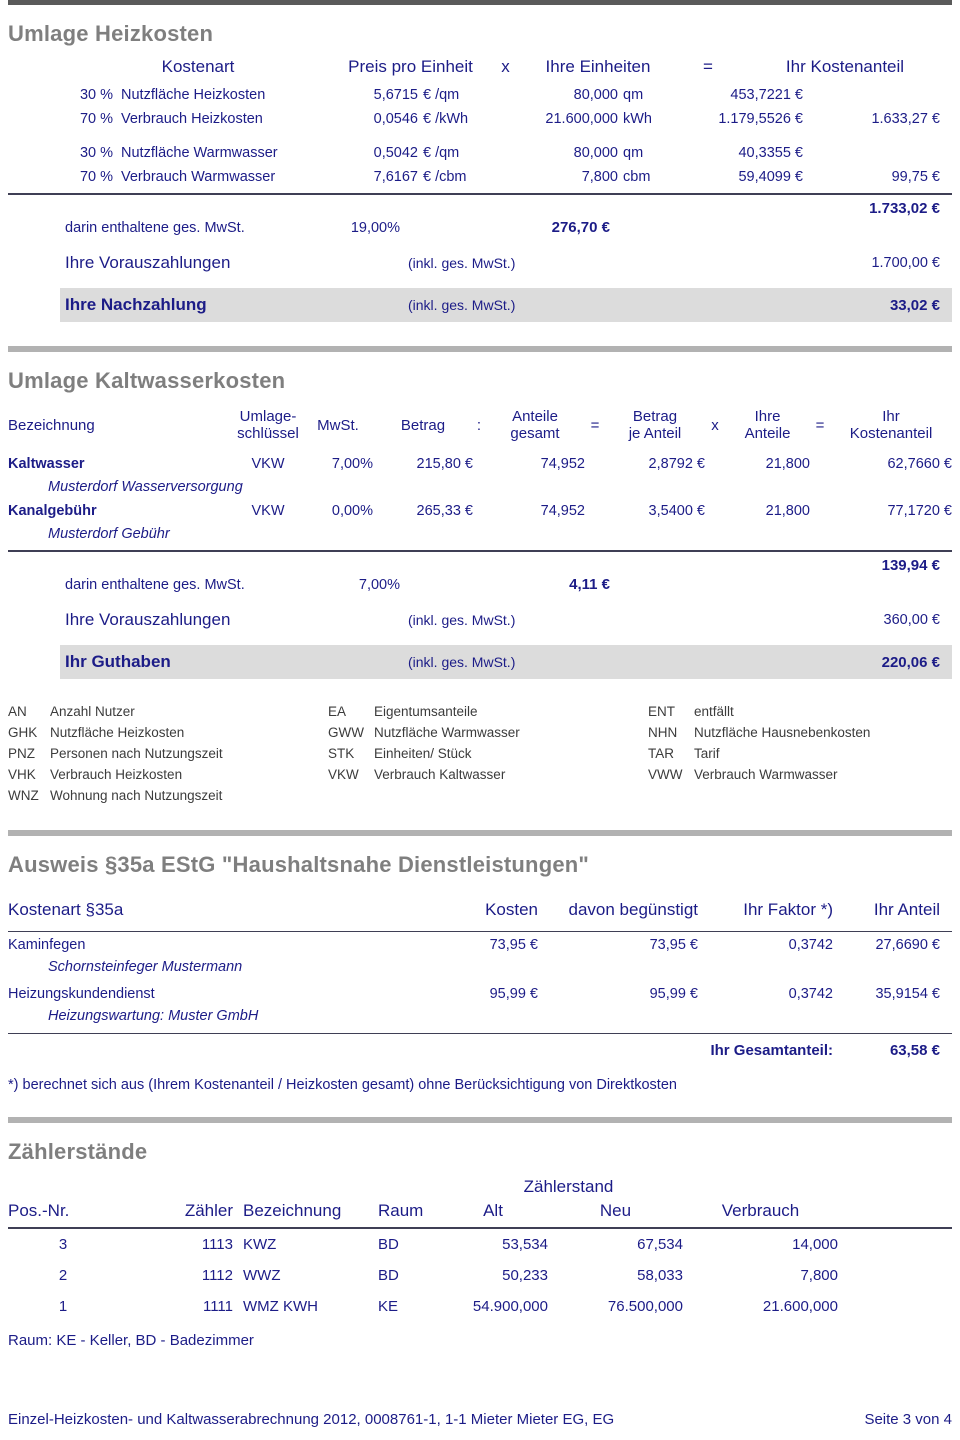  I want to click on ausweis-header-rule, so click(480, 931).